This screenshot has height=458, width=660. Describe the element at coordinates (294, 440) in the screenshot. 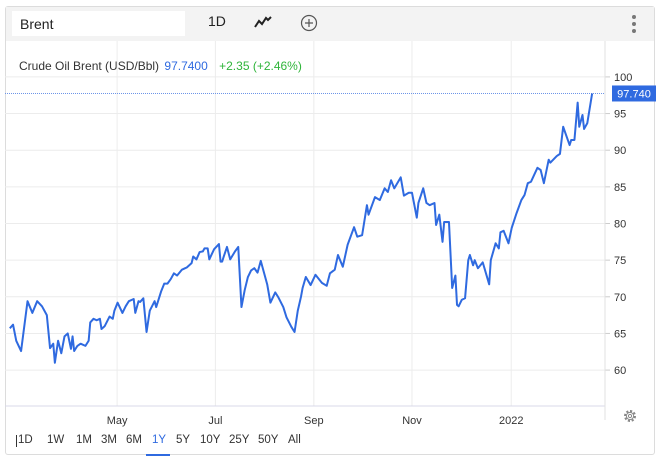

I see `range-button-all: All` at that location.